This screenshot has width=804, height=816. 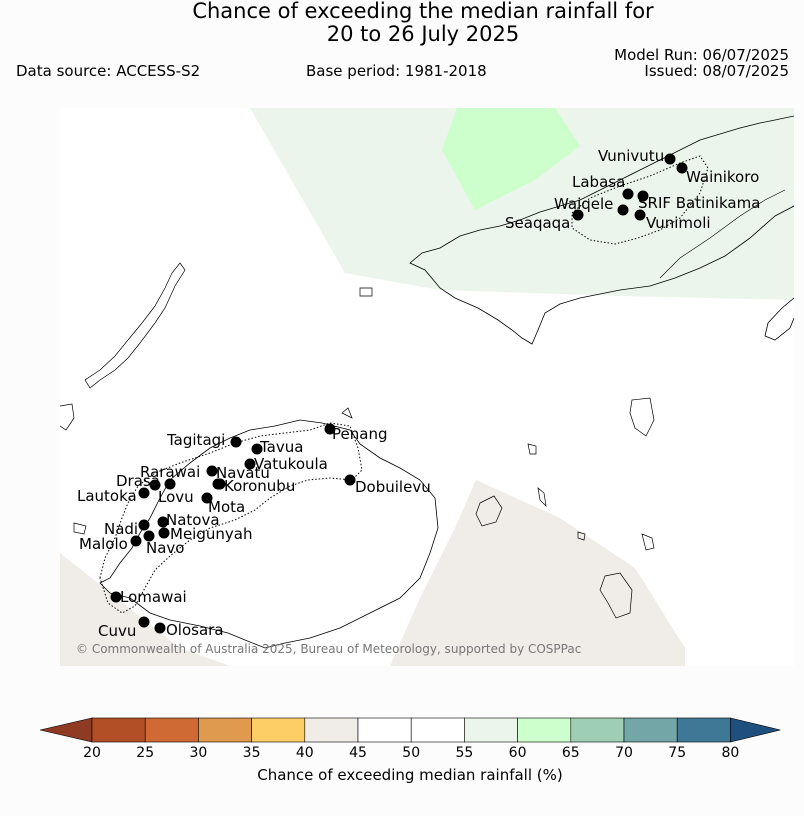 I want to click on station-label: Navo, so click(x=165, y=548).